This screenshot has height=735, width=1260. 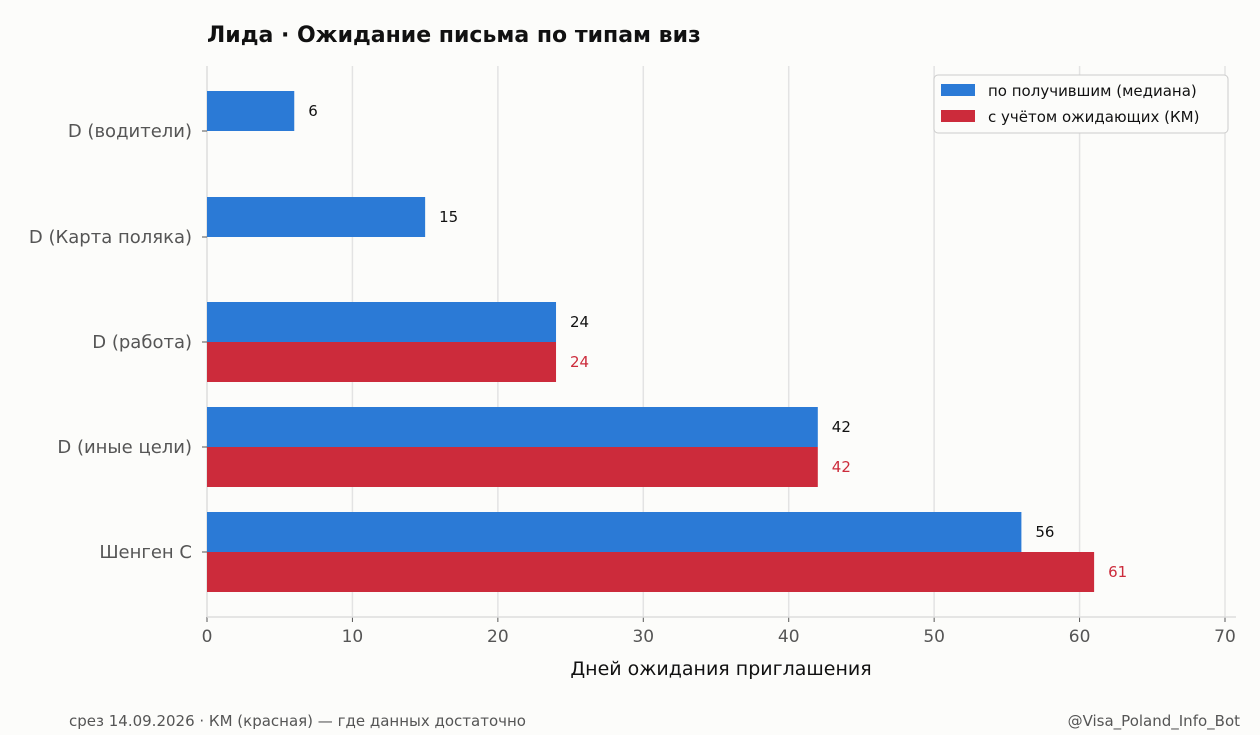 What do you see at coordinates (353, 637) in the screenshot?
I see `x-tick-label: 10` at bounding box center [353, 637].